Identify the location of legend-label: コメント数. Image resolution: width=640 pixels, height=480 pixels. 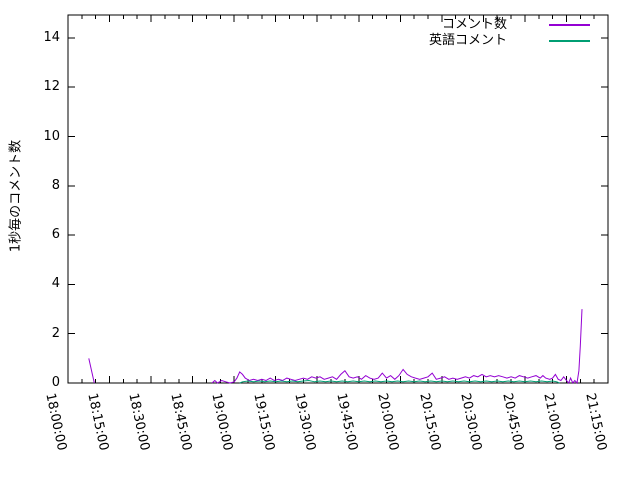
(474, 24).